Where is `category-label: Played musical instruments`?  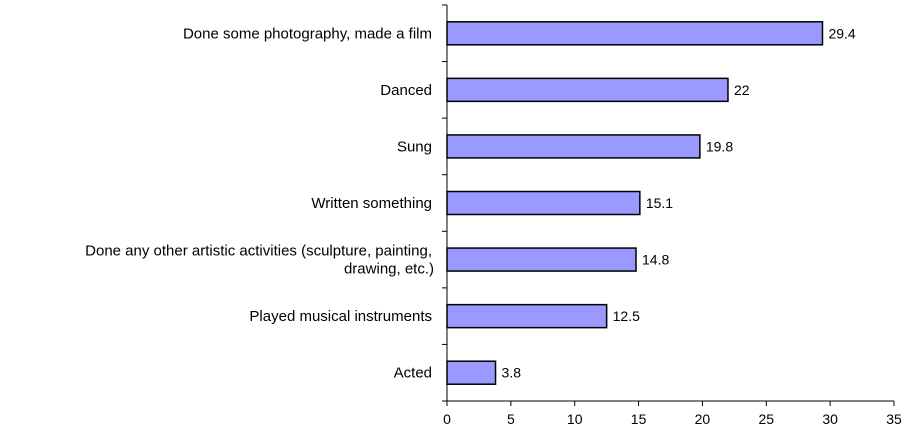 category-label: Played musical instruments is located at coordinates (340, 316).